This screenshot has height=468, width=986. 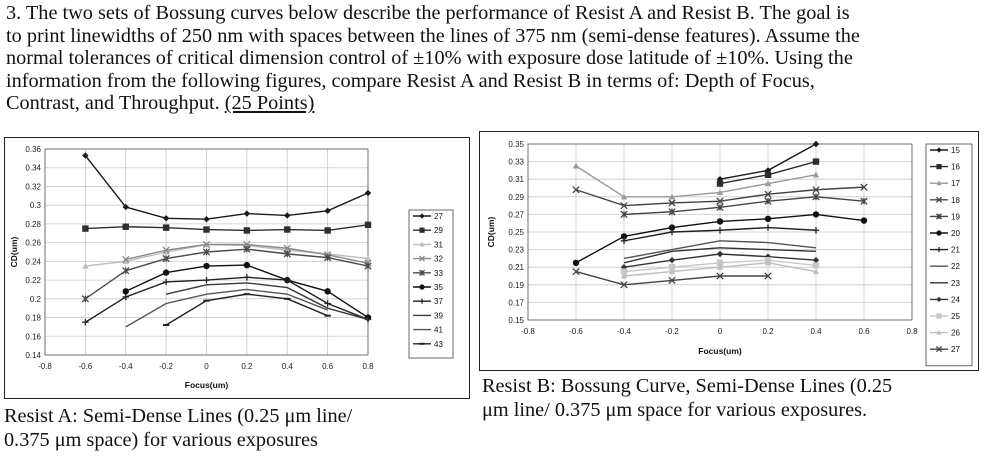 I want to click on y-tick-label: 0.28, so click(x=33, y=224).